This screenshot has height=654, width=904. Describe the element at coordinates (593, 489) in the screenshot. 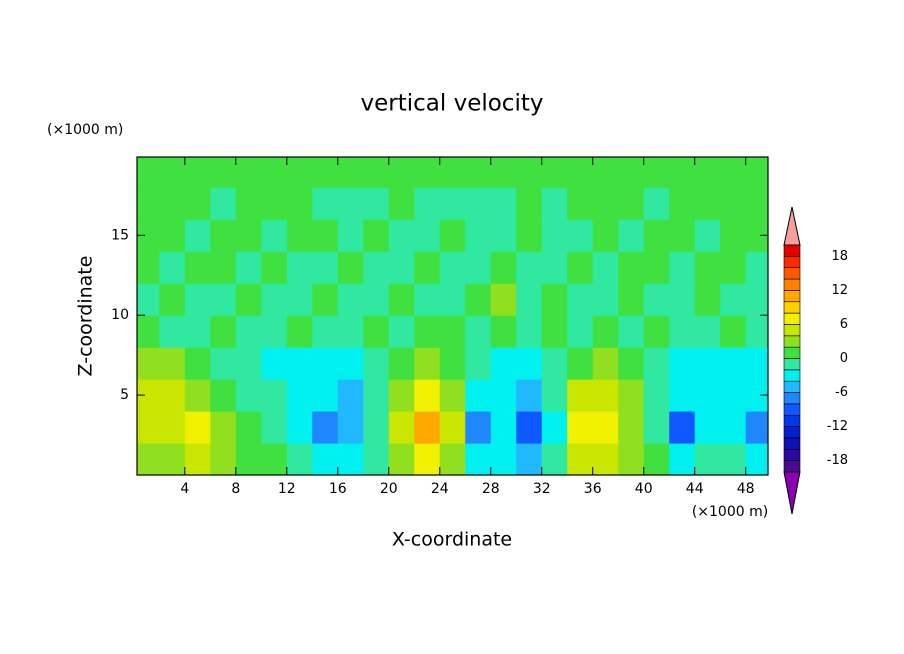

I see `x-tick-label: 36` at that location.